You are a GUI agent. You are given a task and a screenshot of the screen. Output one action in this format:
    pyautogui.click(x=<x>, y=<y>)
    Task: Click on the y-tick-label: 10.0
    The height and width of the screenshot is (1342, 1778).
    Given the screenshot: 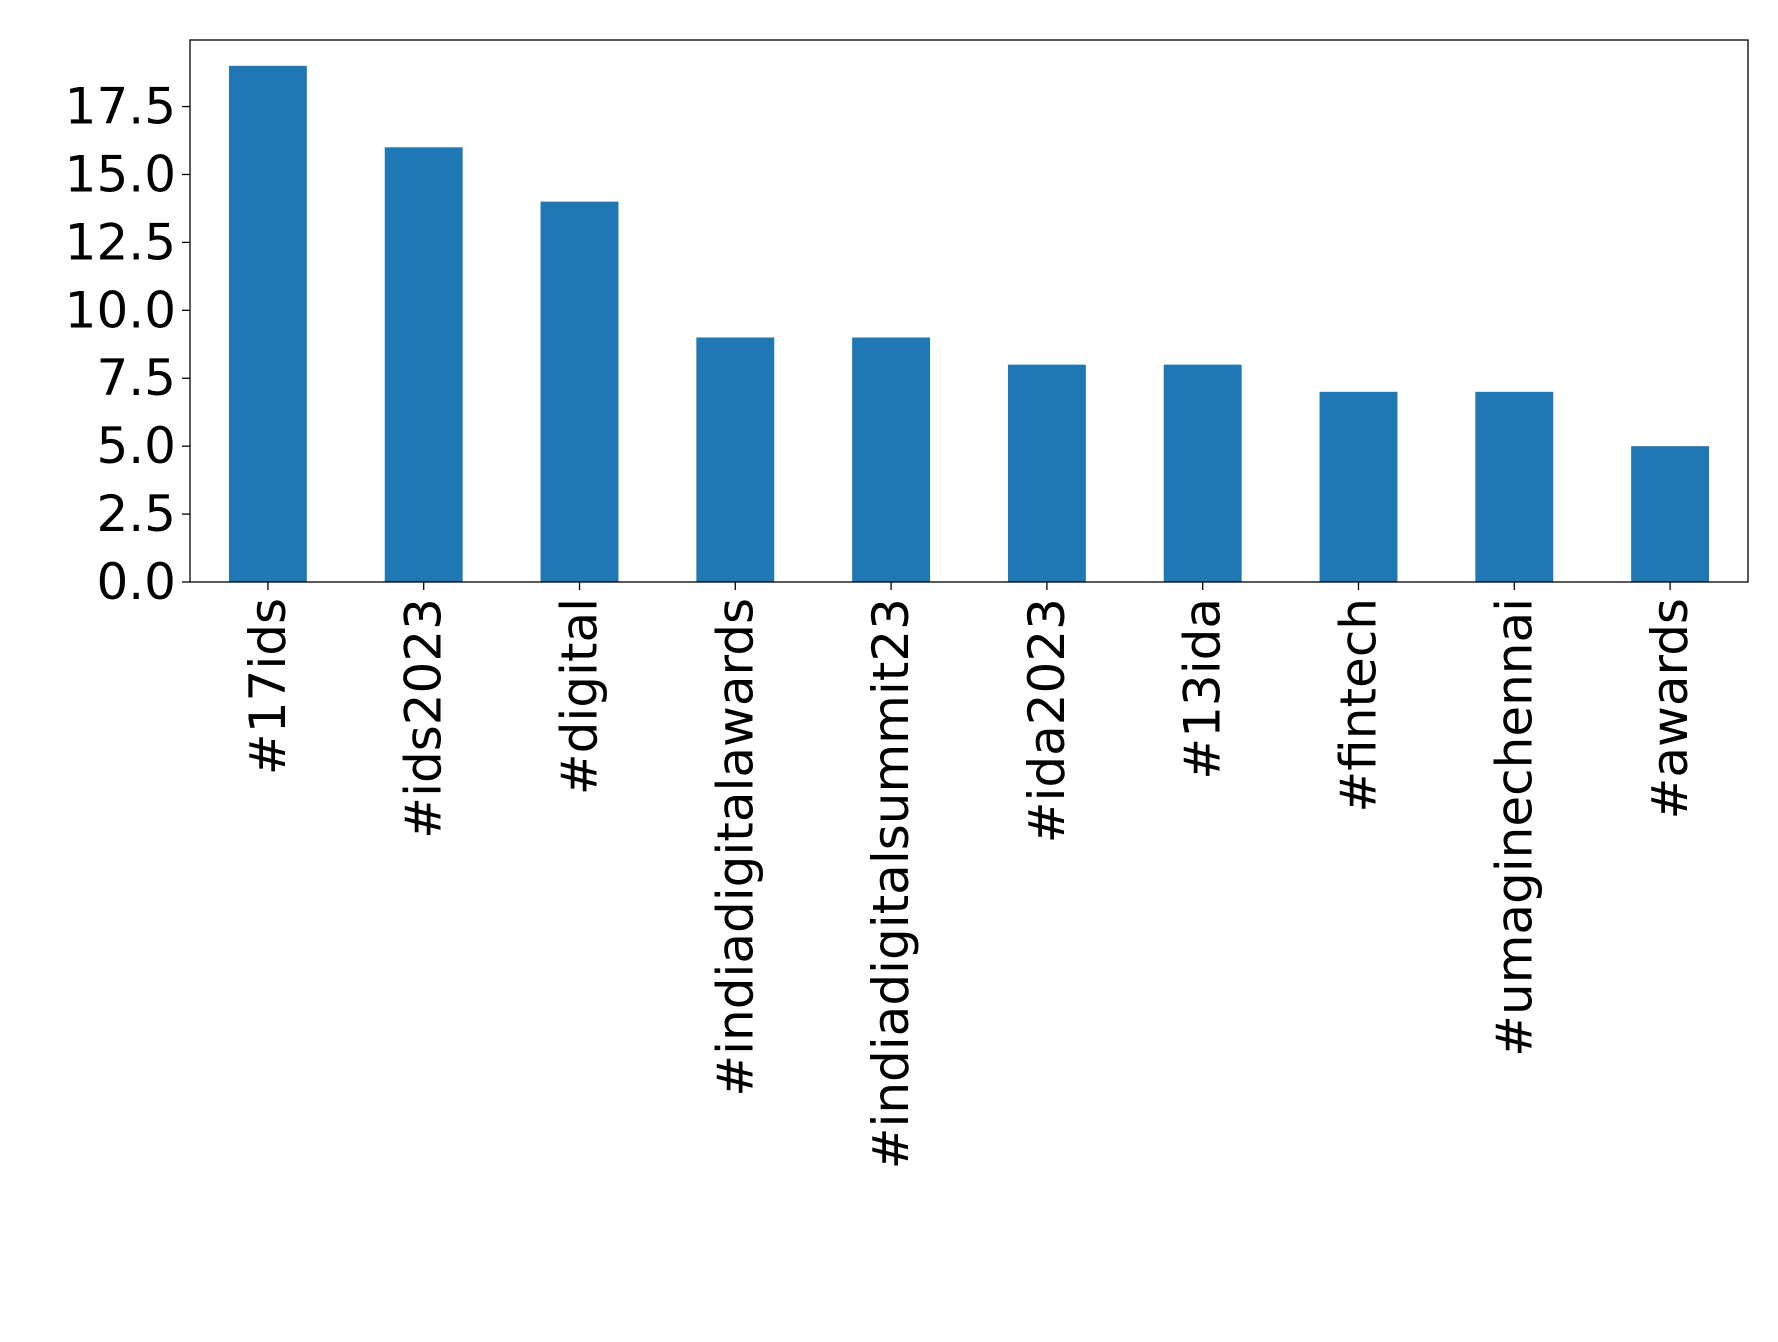 What is the action you would take?
    pyautogui.click(x=120, y=310)
    